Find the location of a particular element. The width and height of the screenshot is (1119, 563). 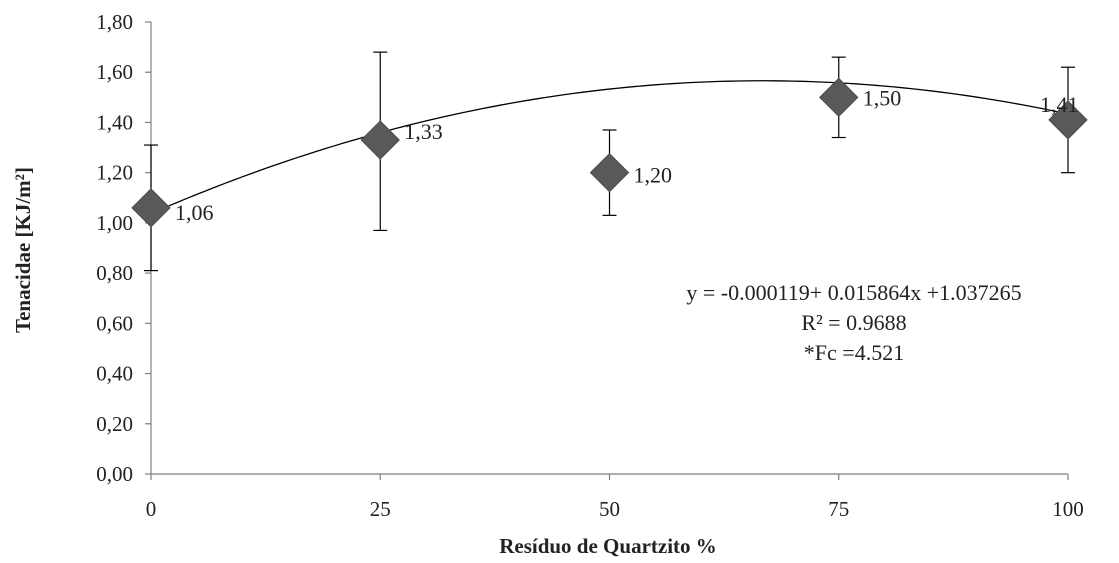

y-tick-label: 0,40 is located at coordinates (114, 374).